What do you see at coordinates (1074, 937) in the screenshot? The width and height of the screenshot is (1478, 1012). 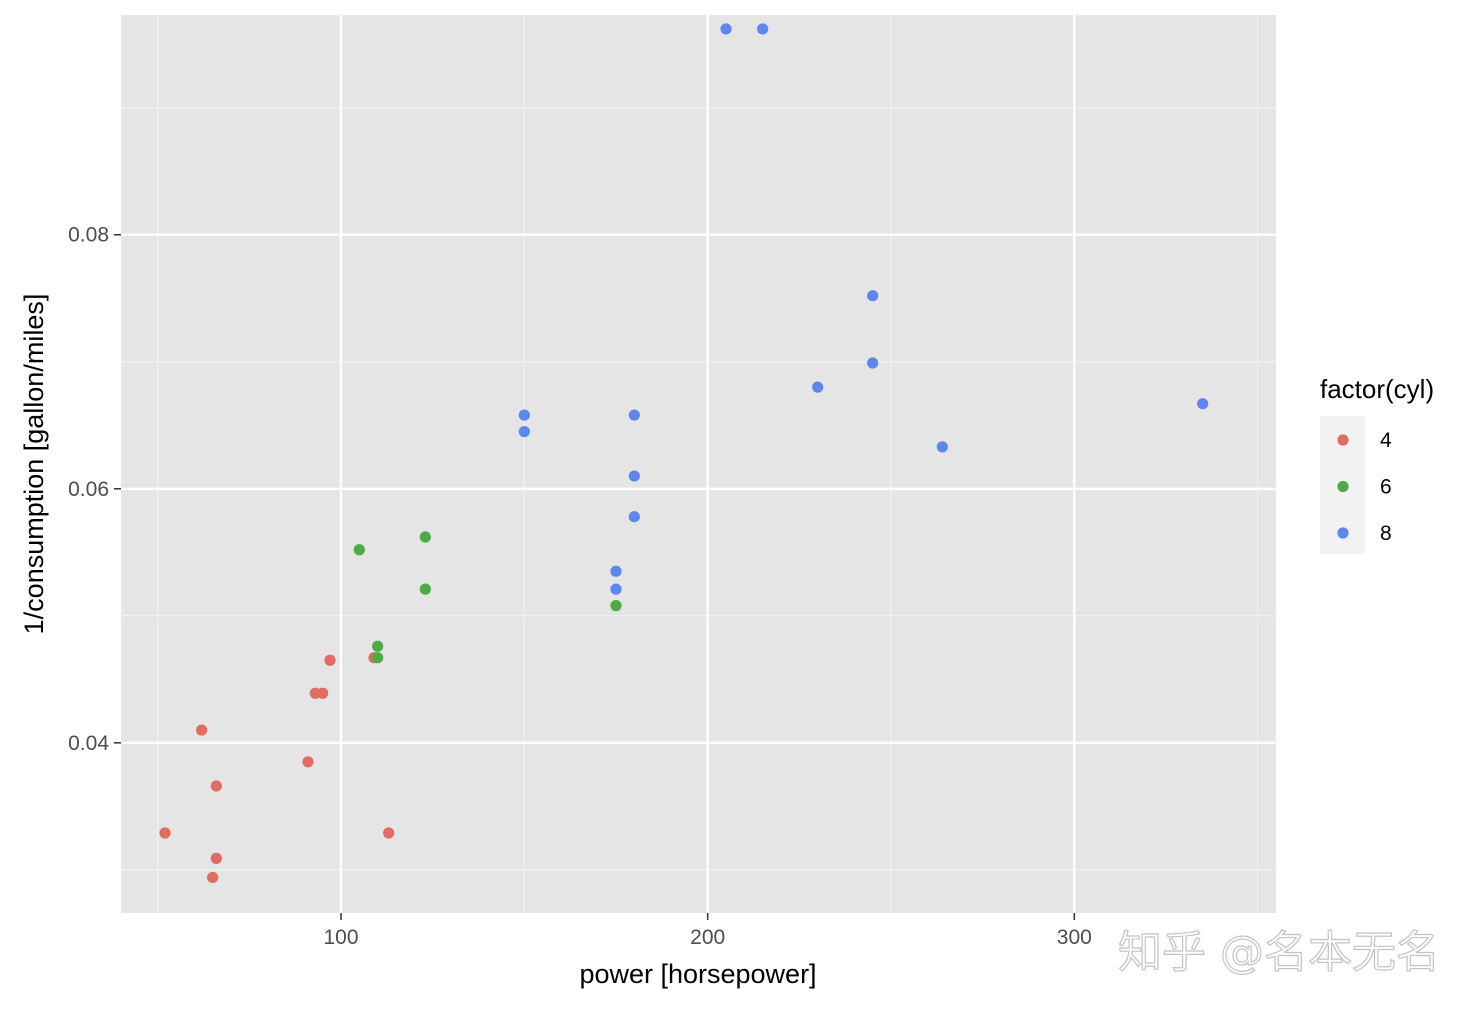 I see `x-tick-label: 300` at bounding box center [1074, 937].